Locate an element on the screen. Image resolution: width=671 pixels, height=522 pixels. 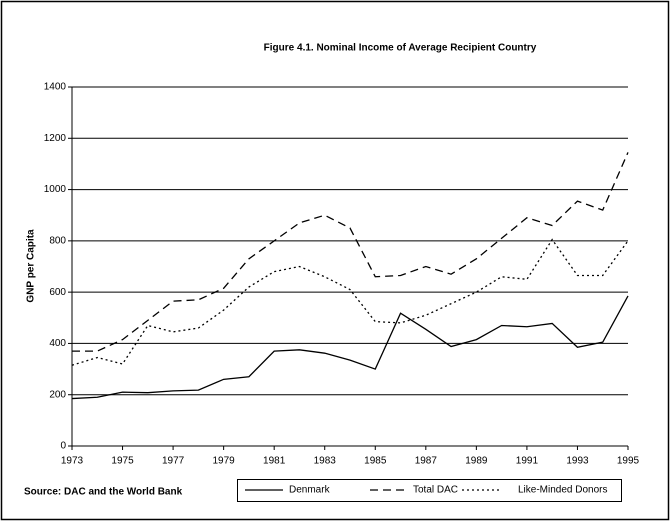
x-tick-label: 1987 is located at coordinates (426, 461).